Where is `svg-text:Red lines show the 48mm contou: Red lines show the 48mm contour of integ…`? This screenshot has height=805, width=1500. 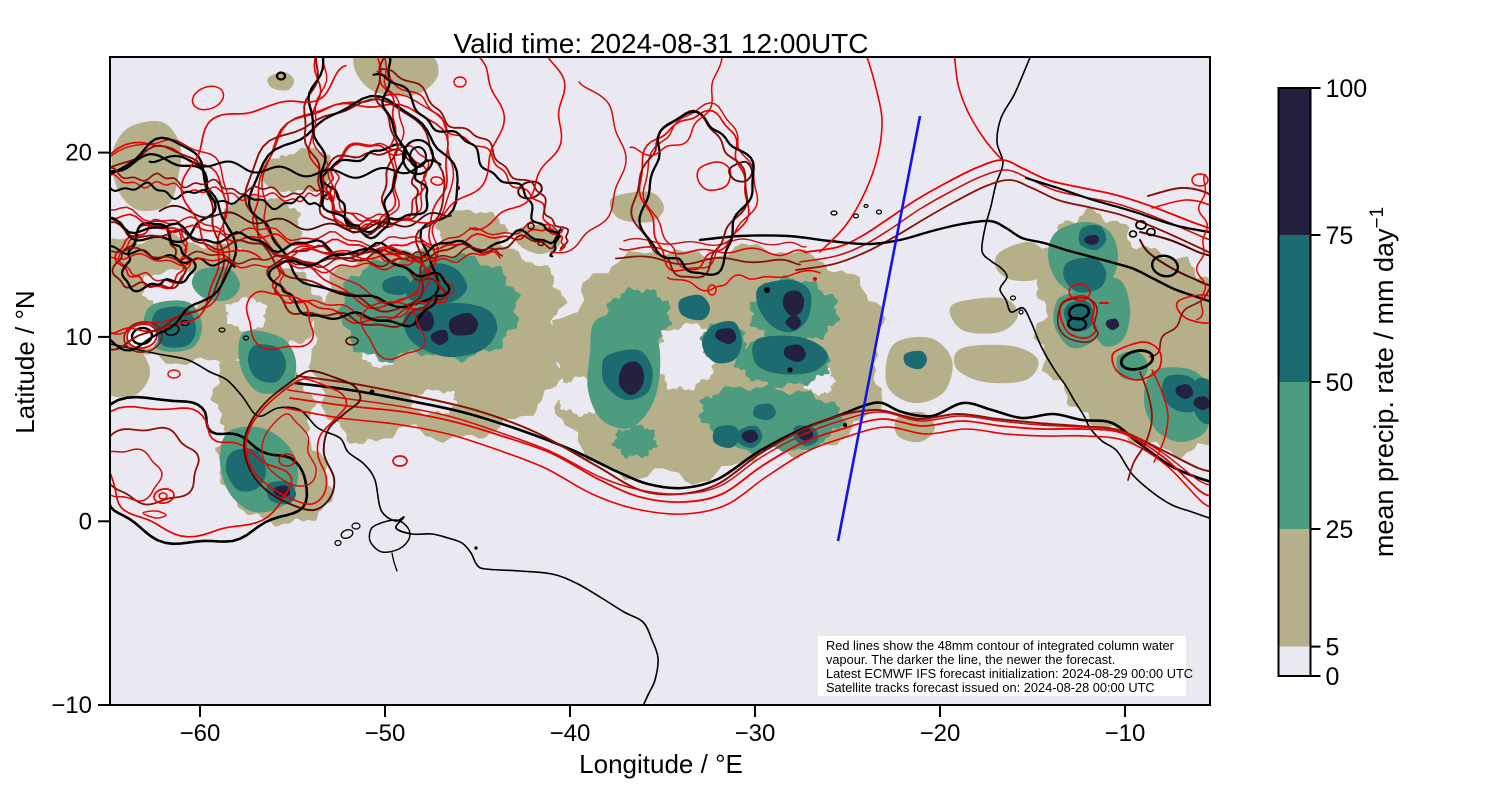
svg-text:Red lines show the 48mm contou: Red lines show the 48mm contour of integ… is located at coordinates (1000, 645).